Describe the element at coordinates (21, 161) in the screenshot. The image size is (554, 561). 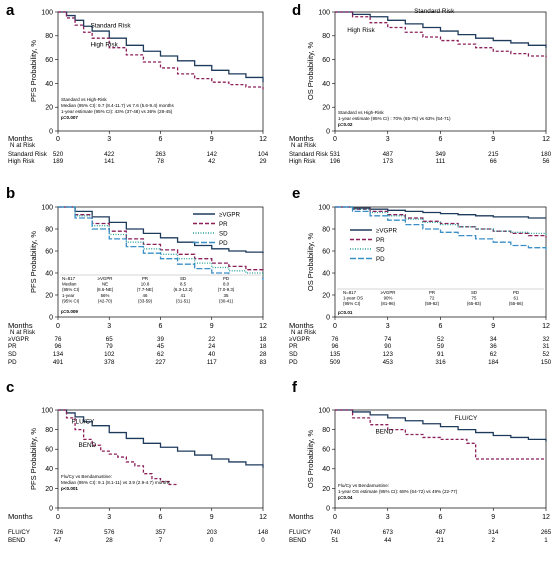
I see `risk-row-label: High Risk` at that location.